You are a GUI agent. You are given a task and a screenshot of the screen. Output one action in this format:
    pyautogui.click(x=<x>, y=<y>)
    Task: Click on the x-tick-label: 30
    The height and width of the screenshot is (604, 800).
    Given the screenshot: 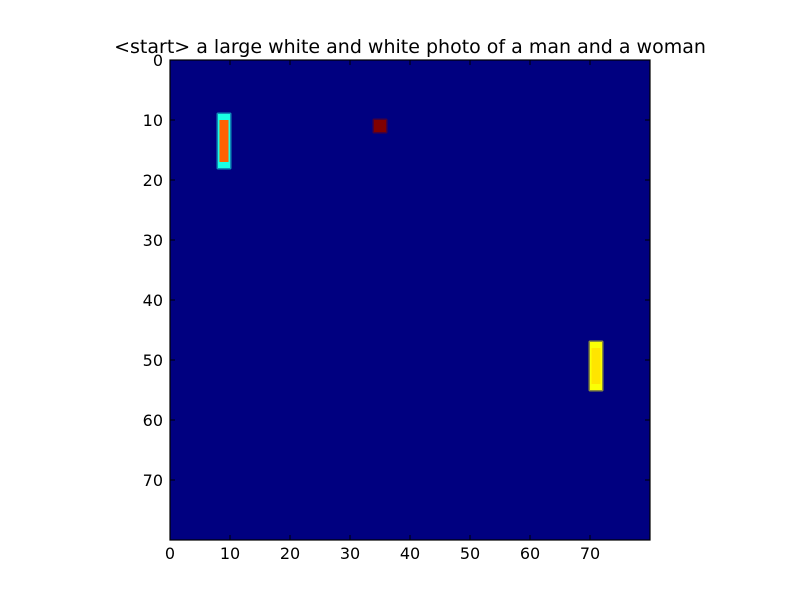 What is the action you would take?
    pyautogui.click(x=350, y=553)
    